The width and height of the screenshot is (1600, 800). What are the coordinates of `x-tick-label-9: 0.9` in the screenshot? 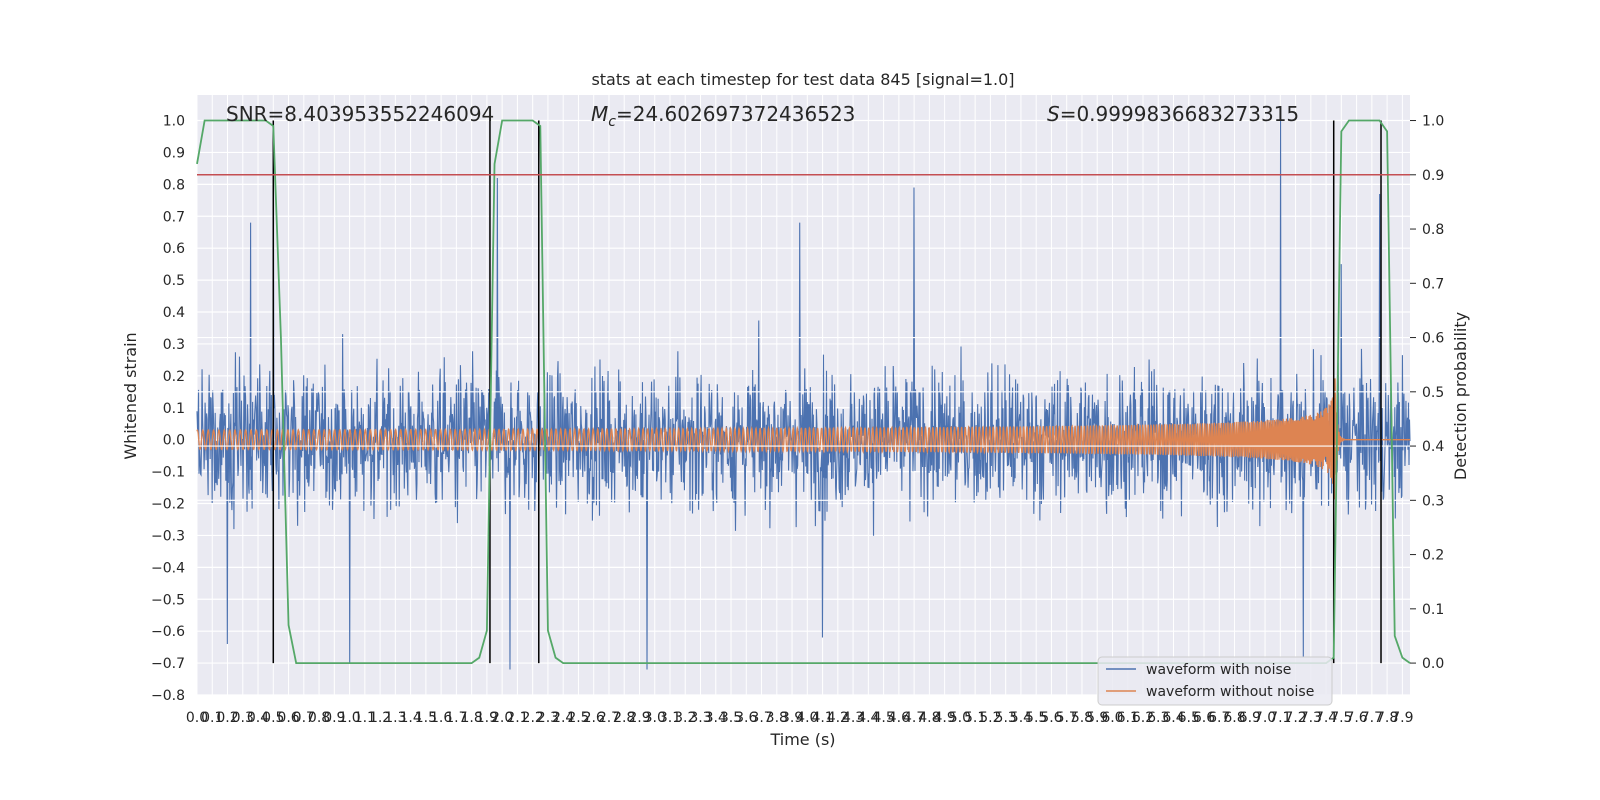 It's located at (334, 718).